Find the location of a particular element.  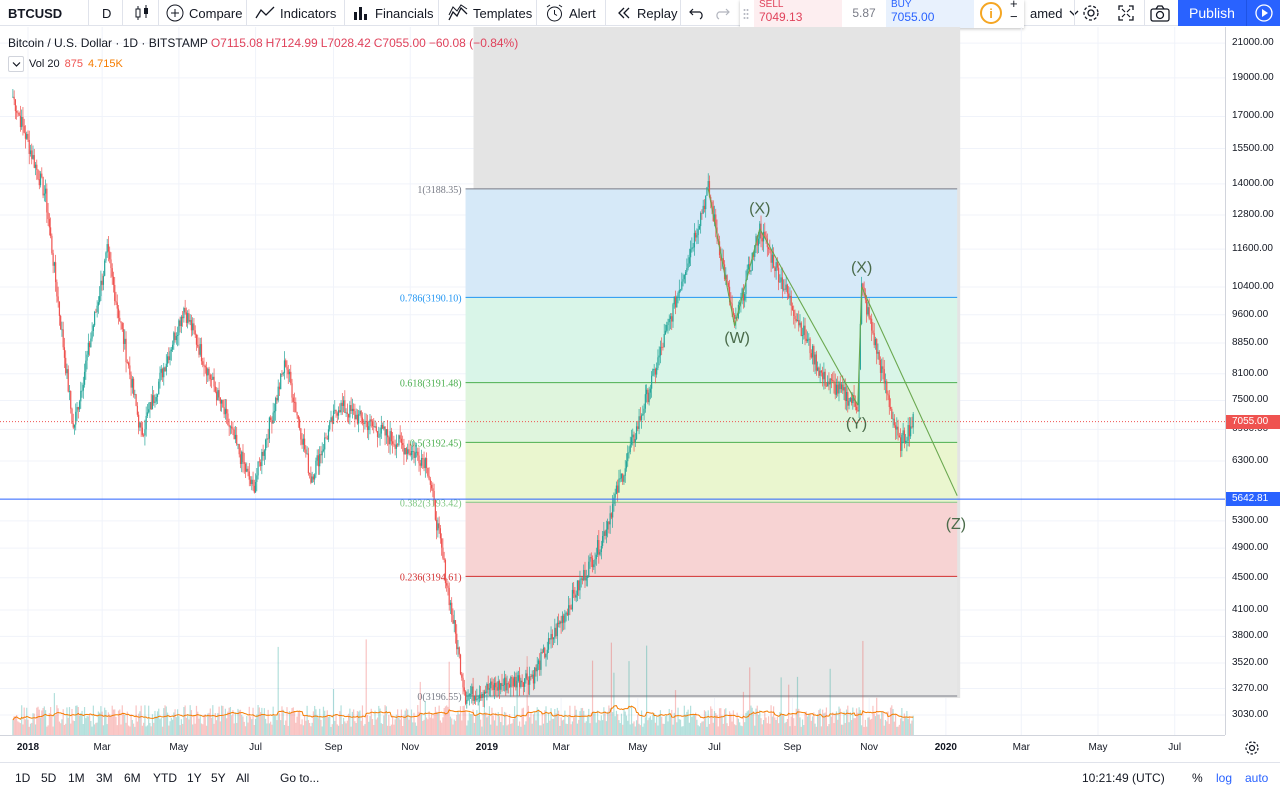

interval-button: D is located at coordinates (106, 13).